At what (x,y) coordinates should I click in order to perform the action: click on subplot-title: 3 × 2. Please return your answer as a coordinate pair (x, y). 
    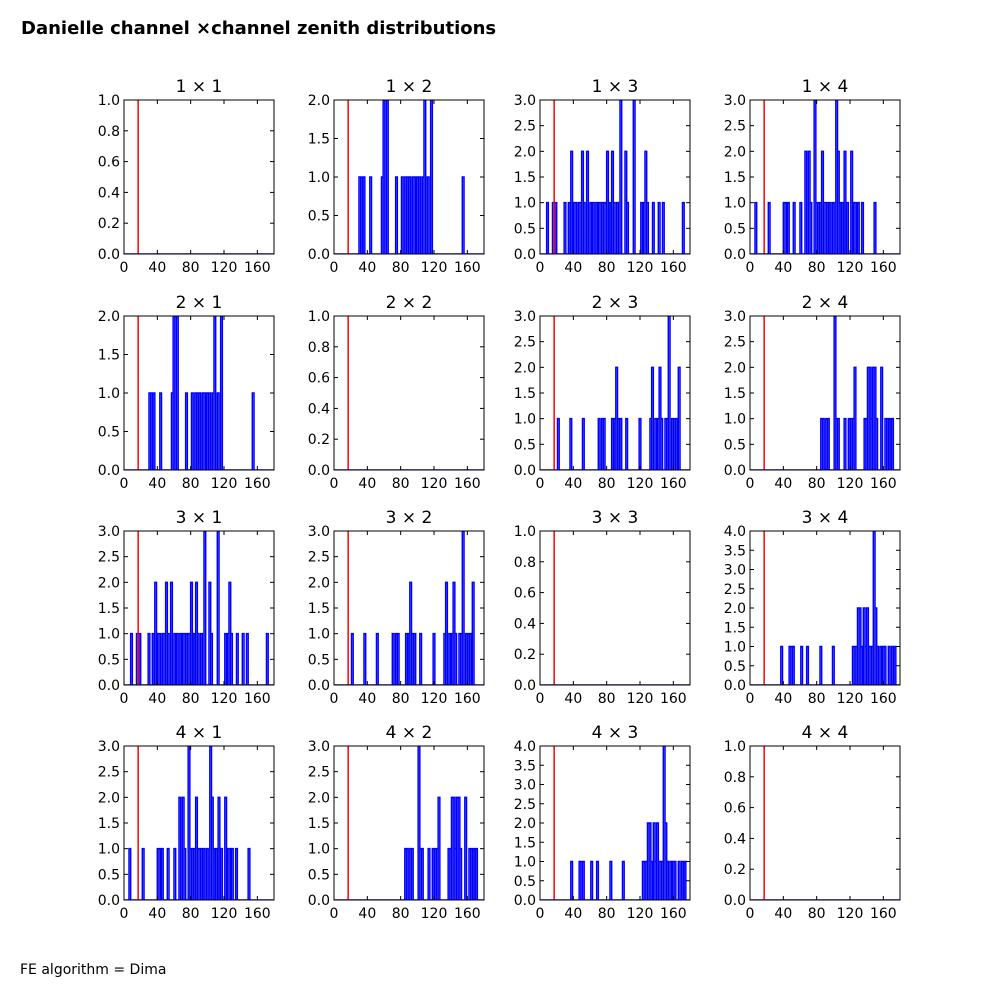
    Looking at the image, I should click on (409, 518).